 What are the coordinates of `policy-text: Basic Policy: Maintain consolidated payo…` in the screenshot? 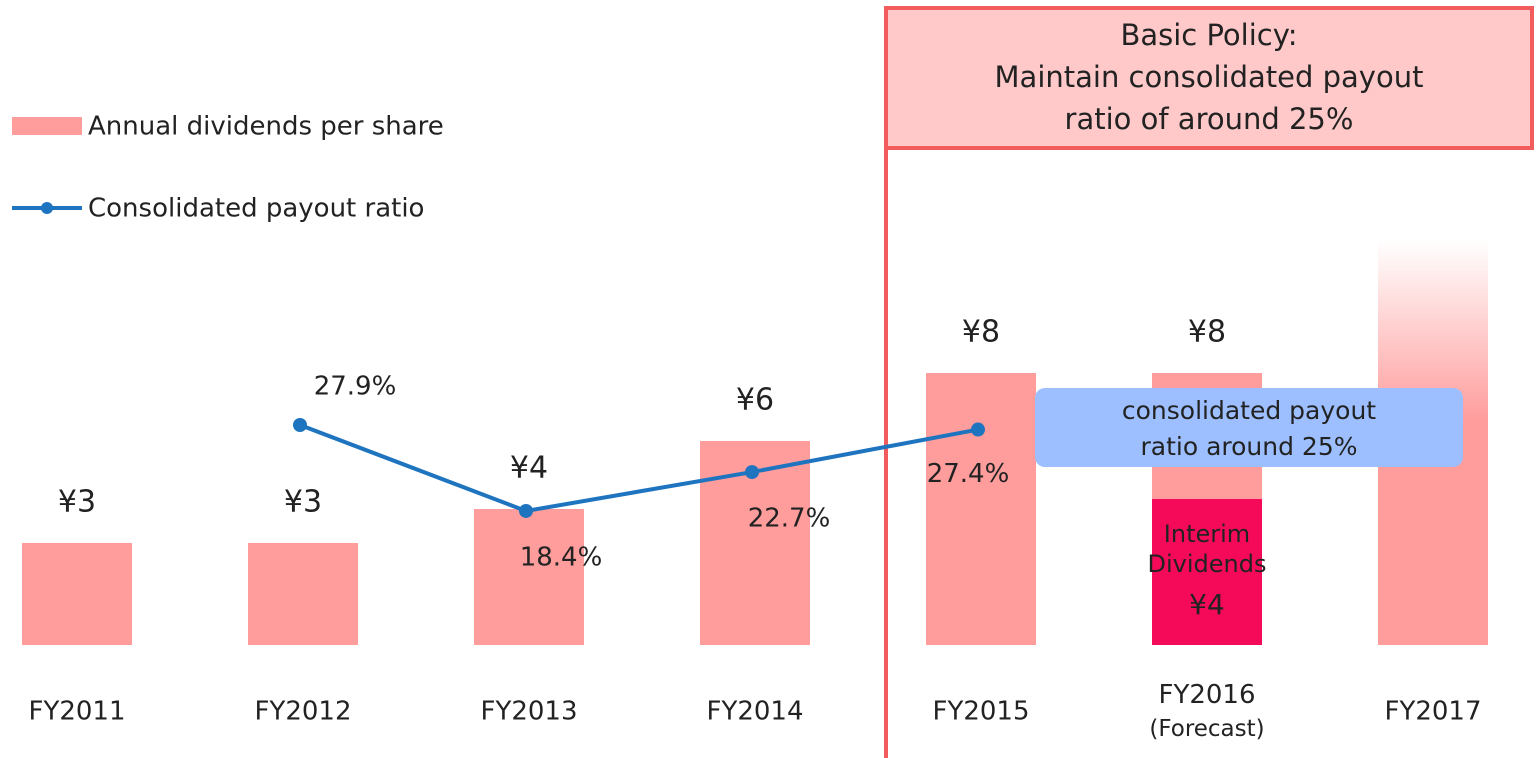 It's located at (1209, 77).